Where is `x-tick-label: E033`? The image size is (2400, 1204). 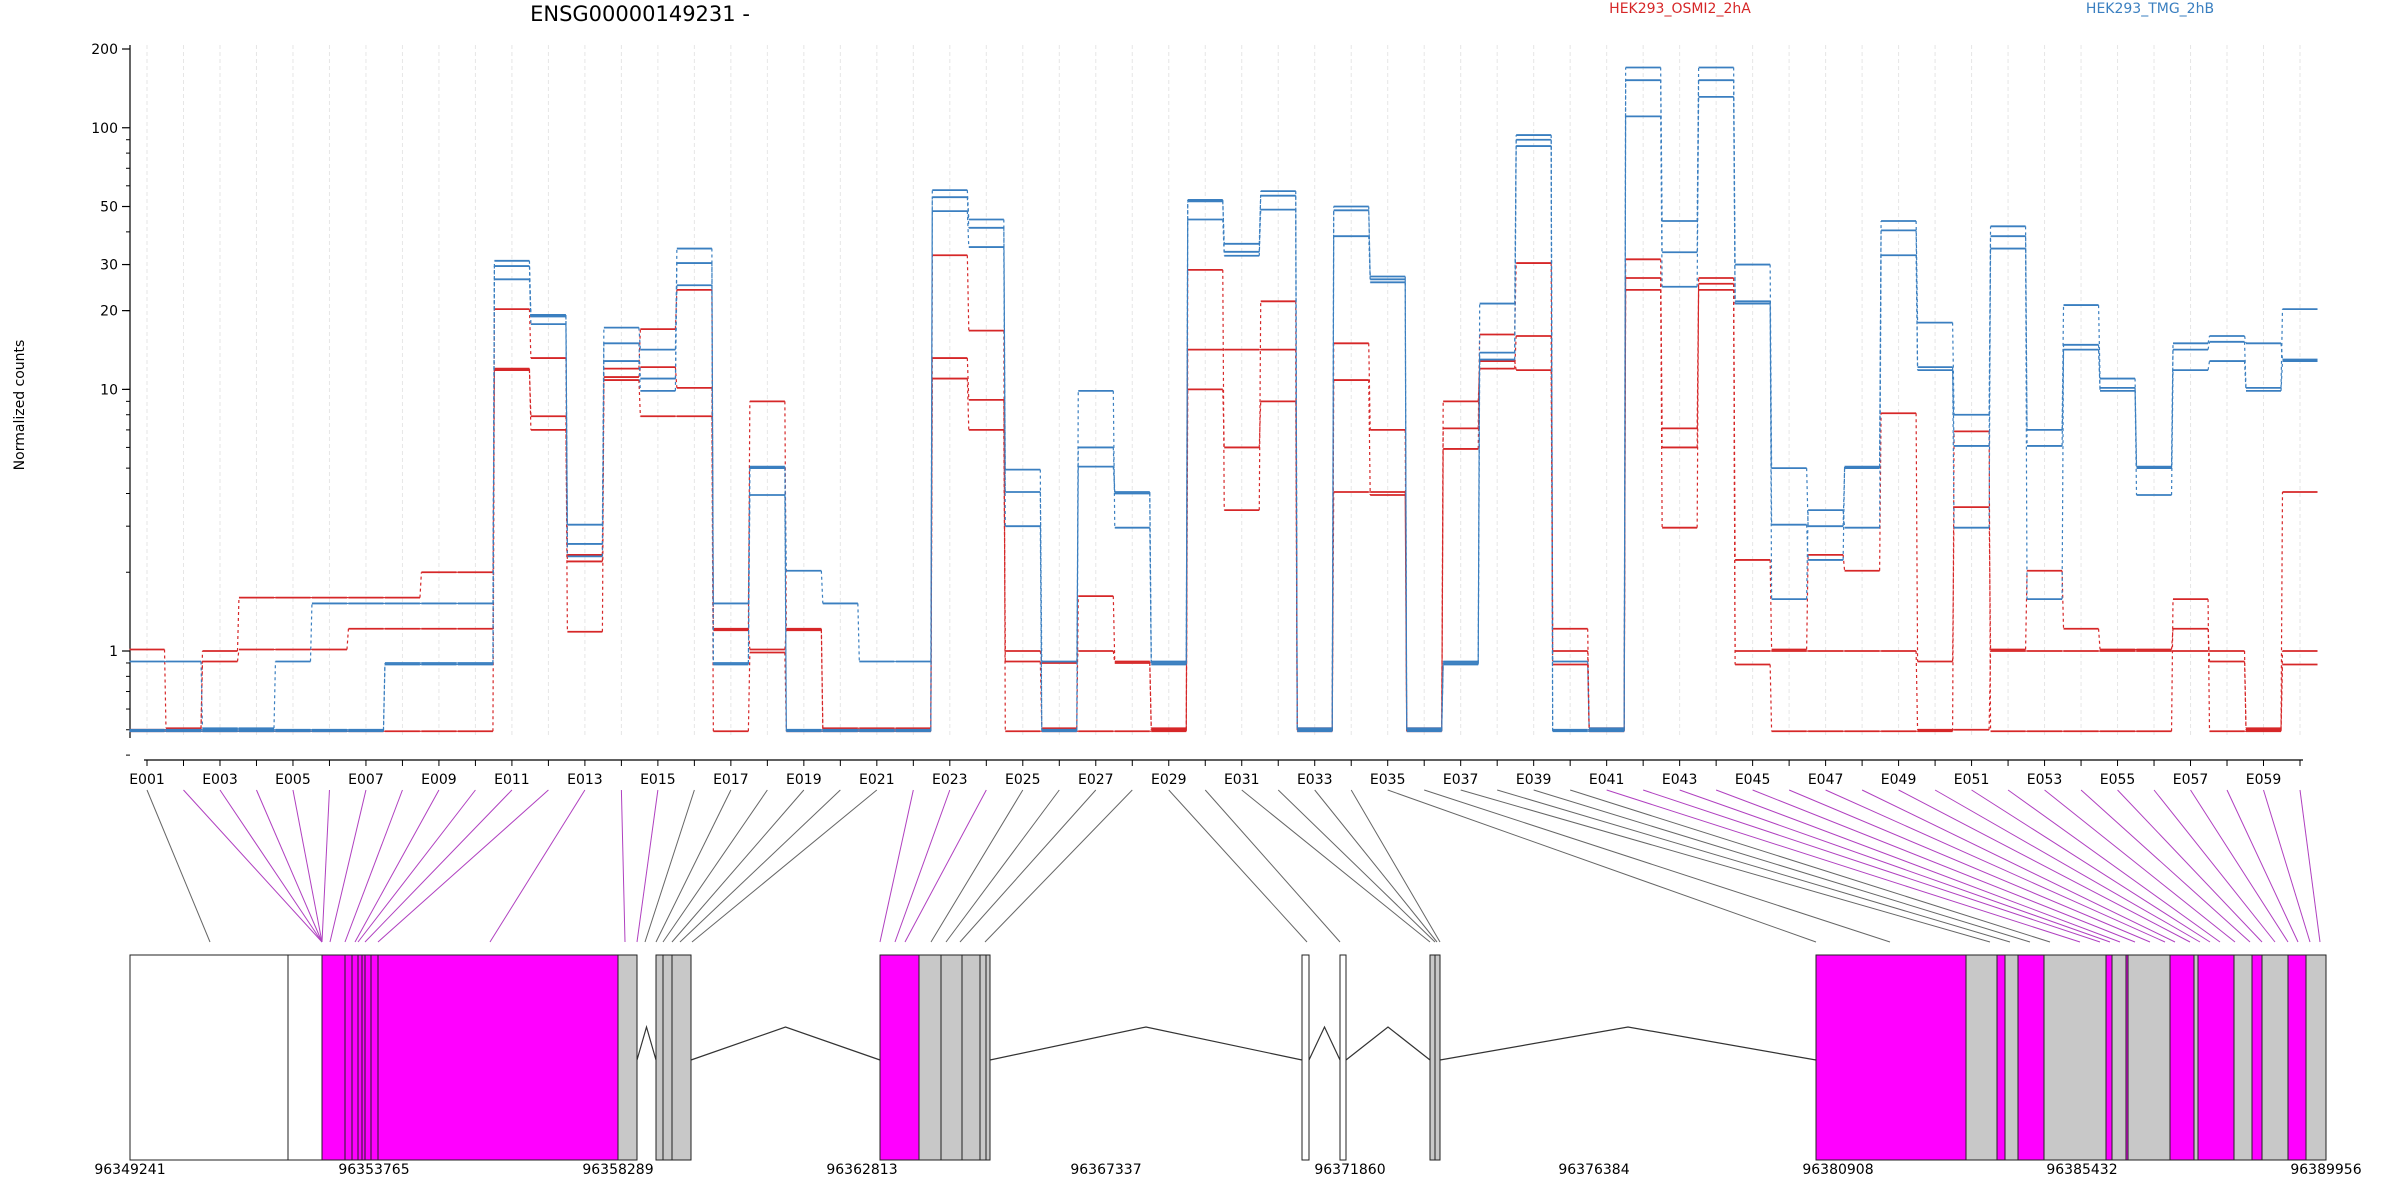
x-tick-label: E033 is located at coordinates (1315, 780).